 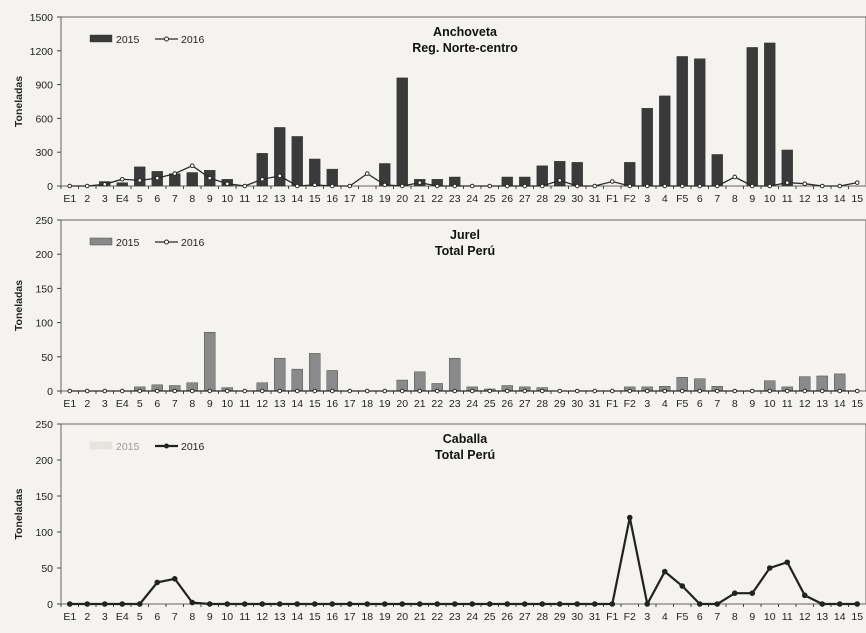 What do you see at coordinates (717, 199) in the screenshot?
I see `x-tick-label-0-37: 7` at bounding box center [717, 199].